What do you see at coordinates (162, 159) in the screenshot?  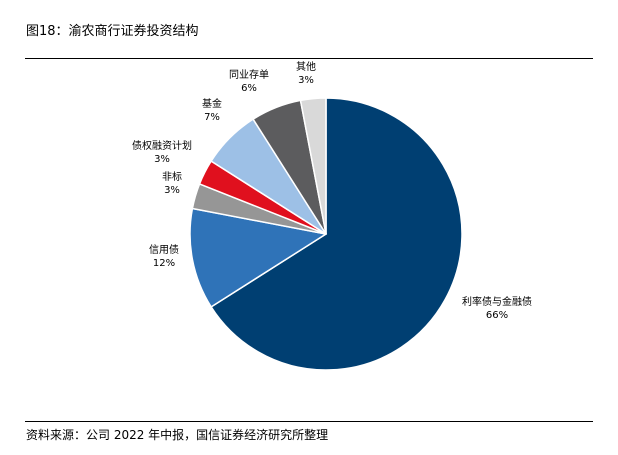 I see `slice-value-label-4: 3%` at bounding box center [162, 159].